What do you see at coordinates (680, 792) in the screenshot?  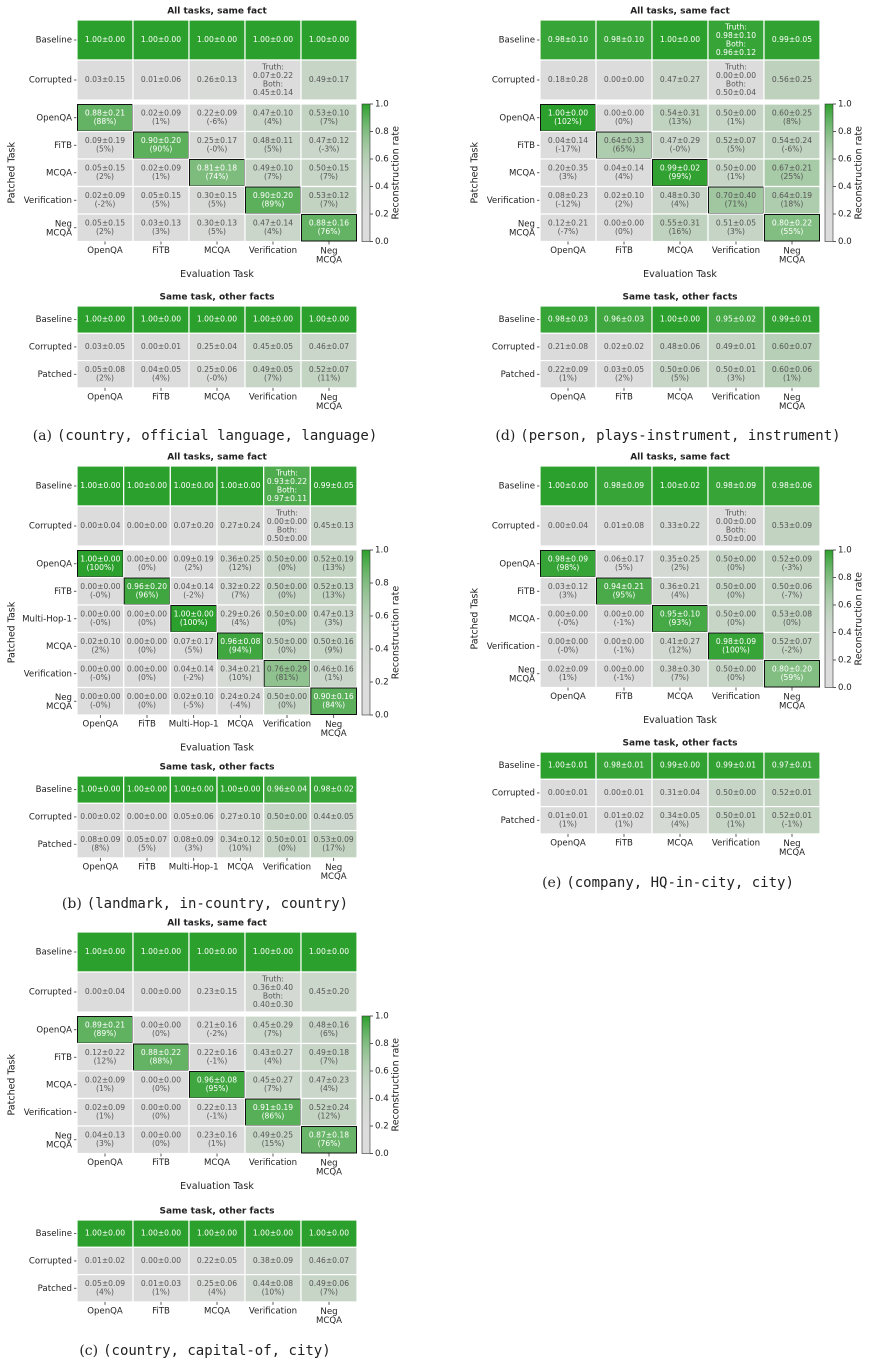 I see `cell-label-line: 0.31±0.04` at bounding box center [680, 792].